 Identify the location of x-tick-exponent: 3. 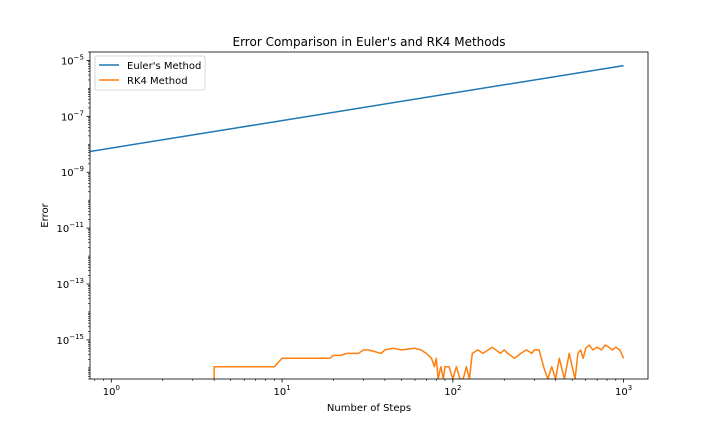
(630, 388).